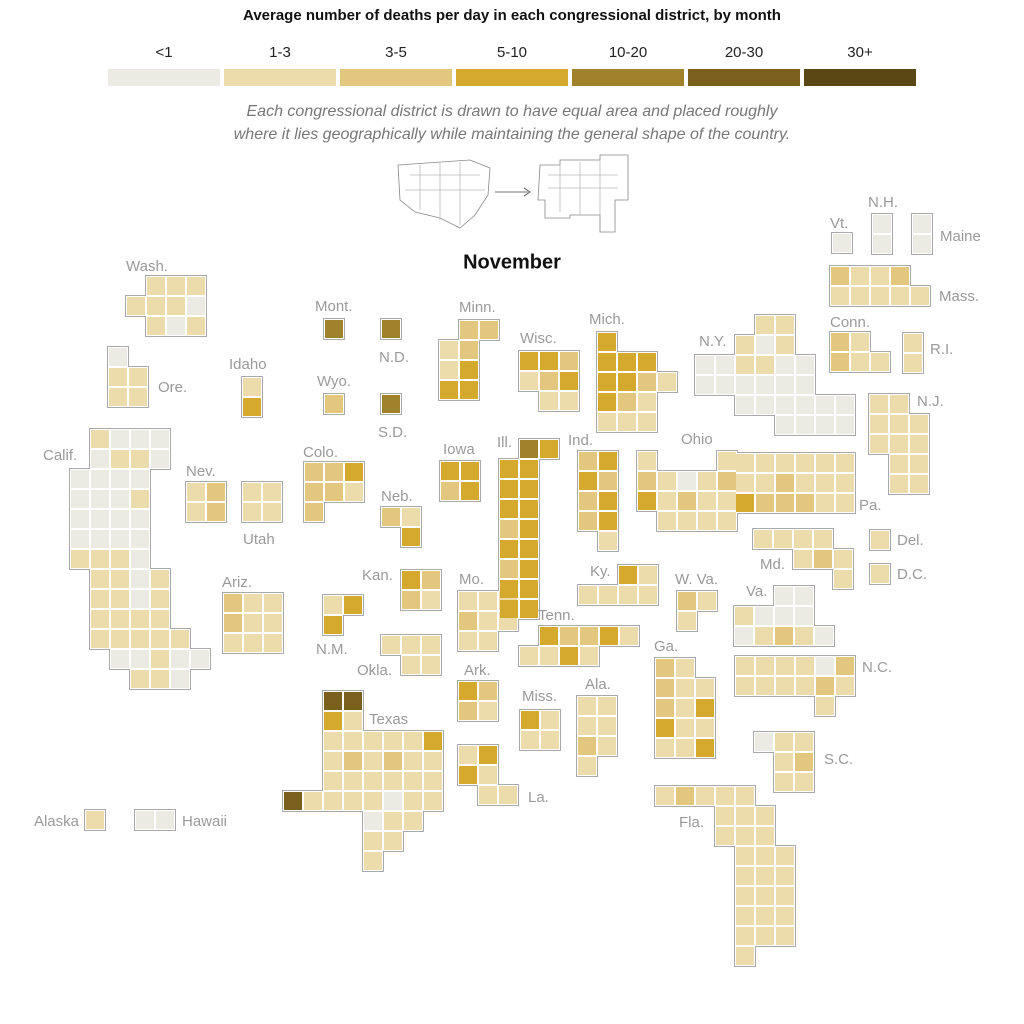 The width and height of the screenshot is (1024, 1024). I want to click on state-label: Ariz., so click(237, 582).